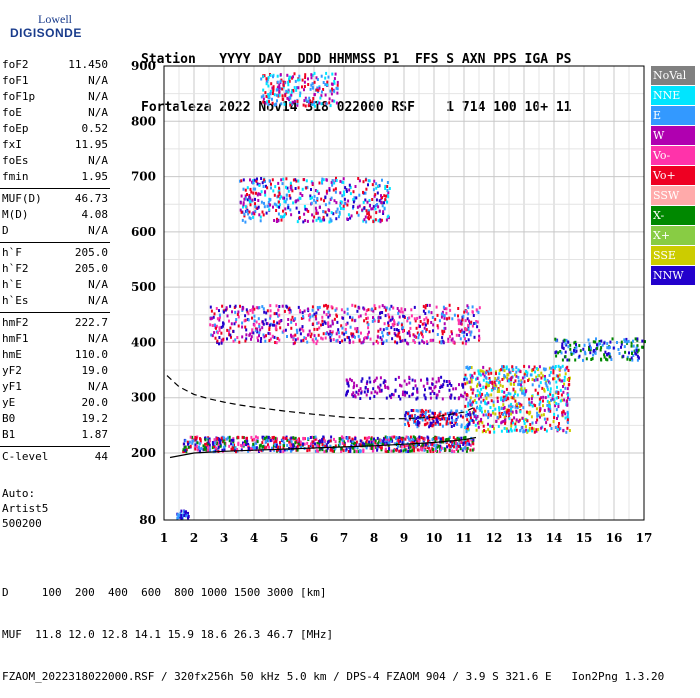 The width and height of the screenshot is (700, 698). Describe the element at coordinates (194, 538) in the screenshot. I see `x-tick-label: 2` at that location.